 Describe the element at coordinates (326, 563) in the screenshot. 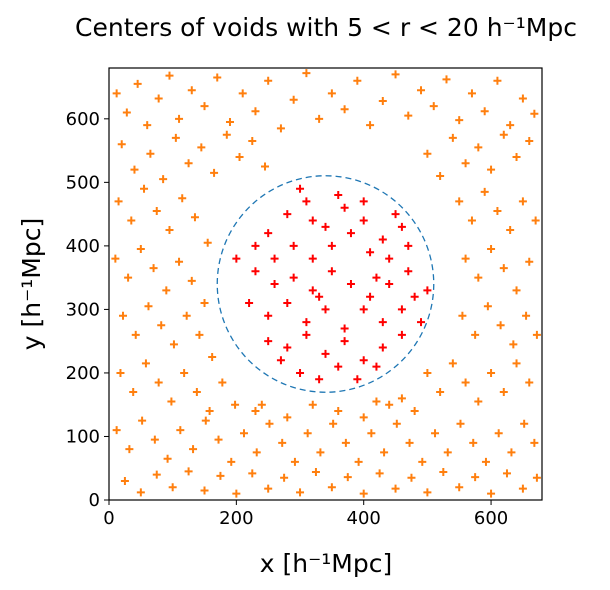

I see `x-axis-label: x [h⁻¹Mpc]` at that location.